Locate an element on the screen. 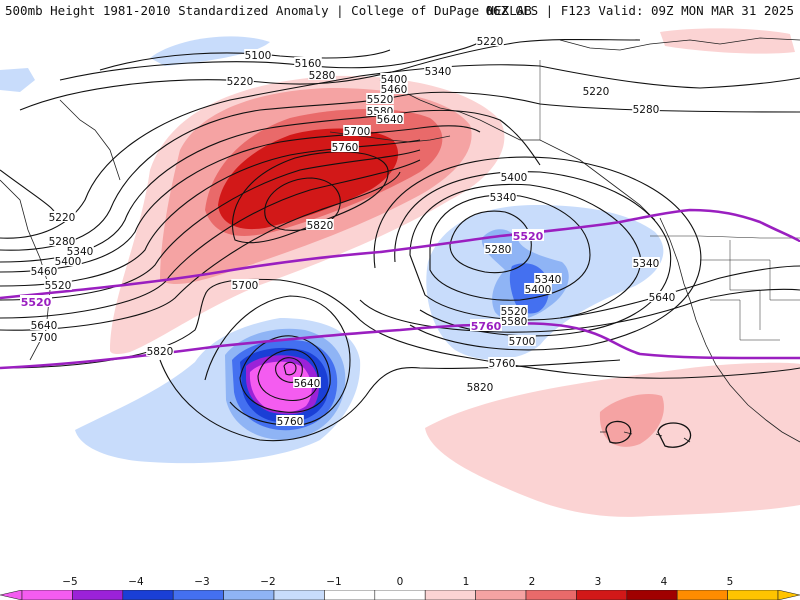  highlight-labels: 5520 5520 5760 is located at coordinates (282, 281).